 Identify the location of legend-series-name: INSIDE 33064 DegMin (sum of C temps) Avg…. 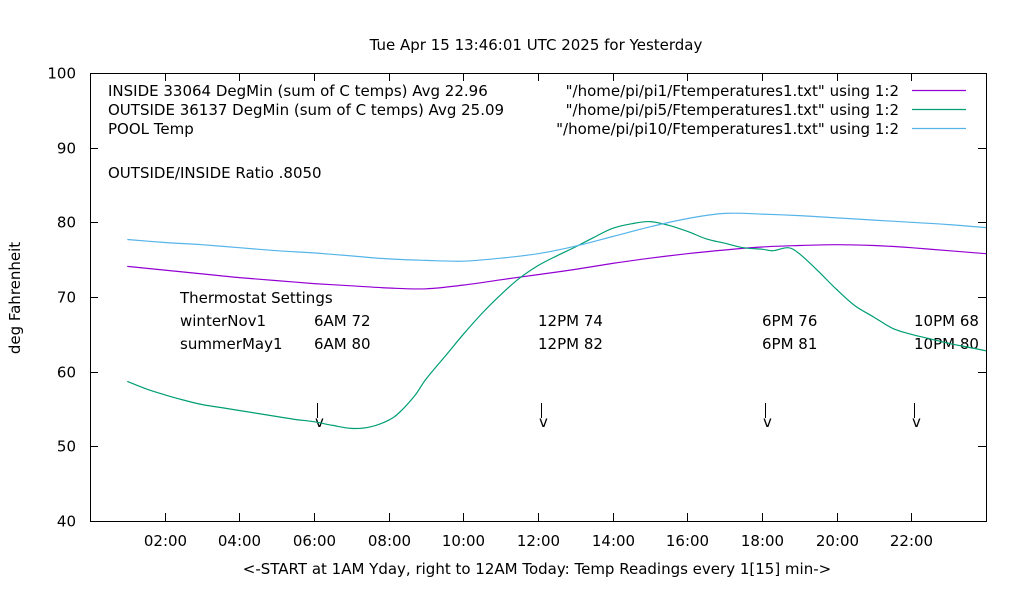
(298, 91).